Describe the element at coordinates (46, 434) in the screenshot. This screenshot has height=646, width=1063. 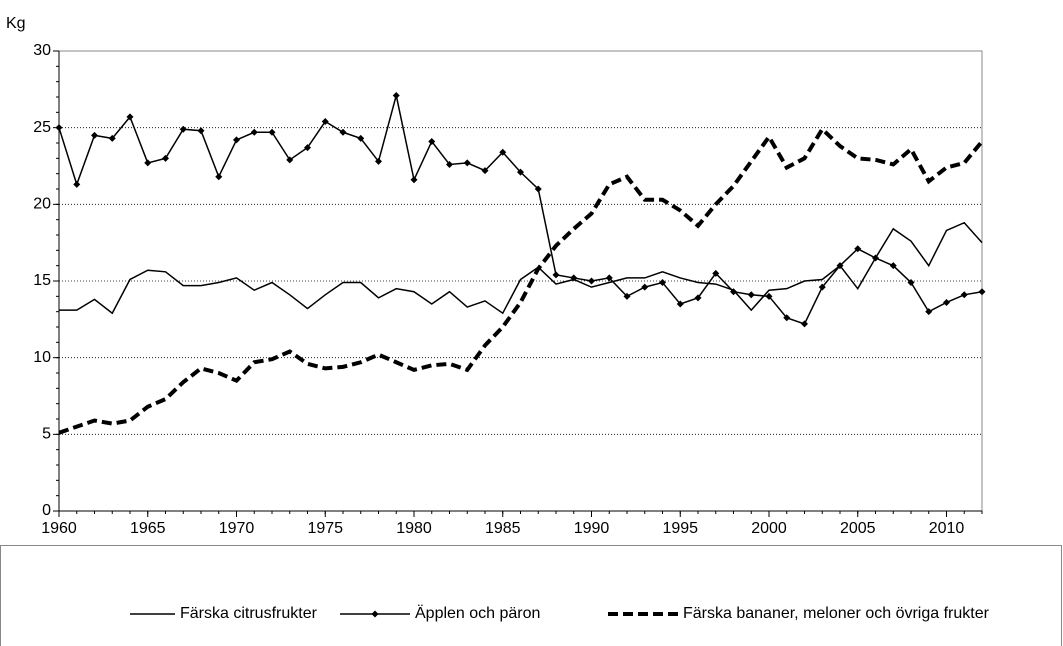
I see `y-tick-label: 5` at that location.